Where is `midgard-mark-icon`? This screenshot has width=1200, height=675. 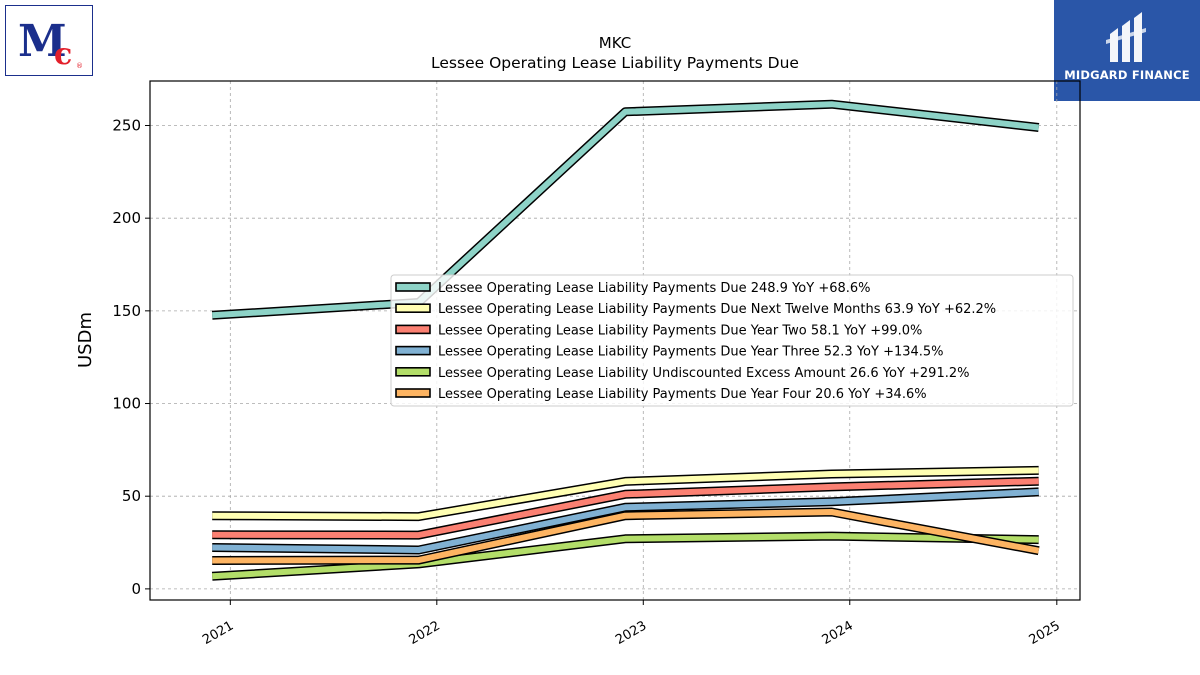 midgard-mark-icon is located at coordinates (1126, 37).